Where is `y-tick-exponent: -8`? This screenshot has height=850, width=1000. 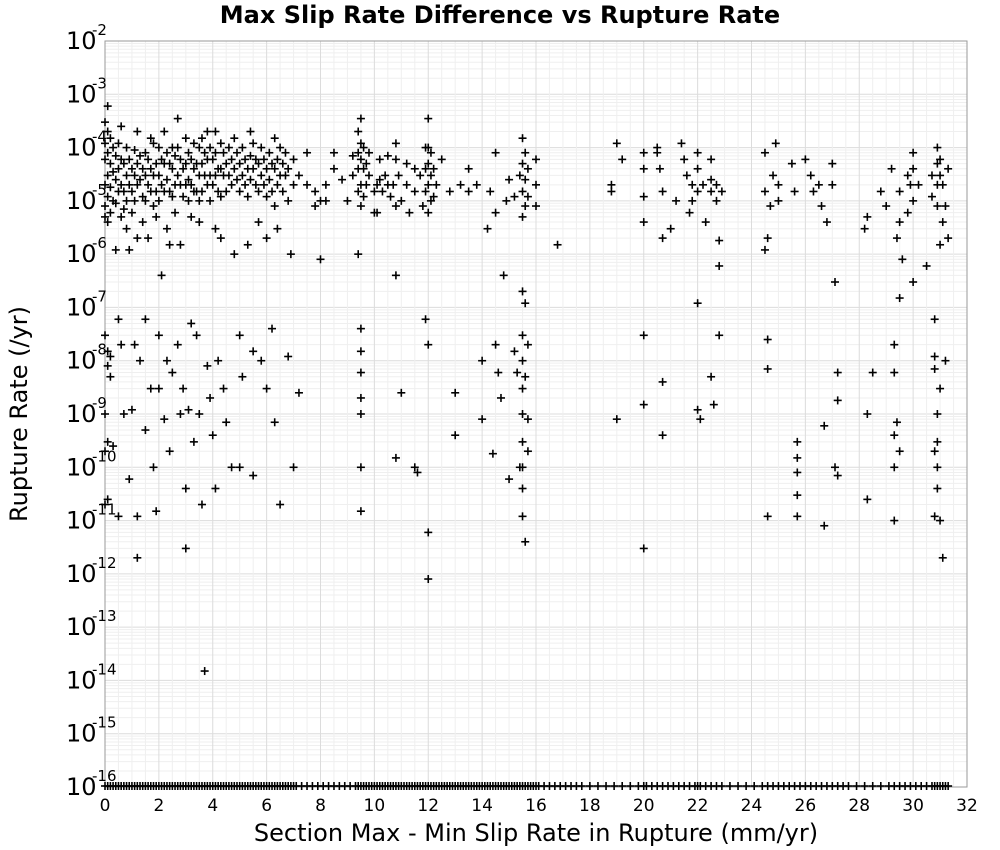 y-tick-exponent: -8 is located at coordinates (99, 350).